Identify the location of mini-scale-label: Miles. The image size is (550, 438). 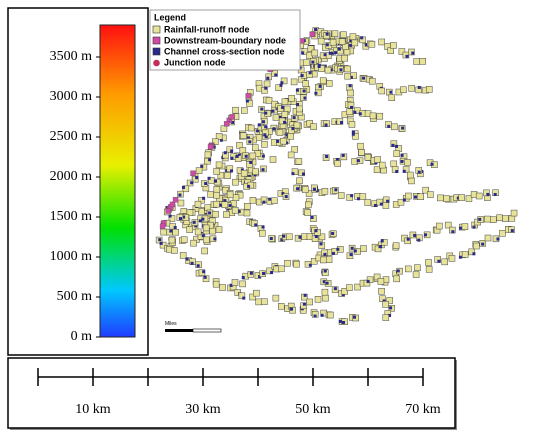
(171, 324).